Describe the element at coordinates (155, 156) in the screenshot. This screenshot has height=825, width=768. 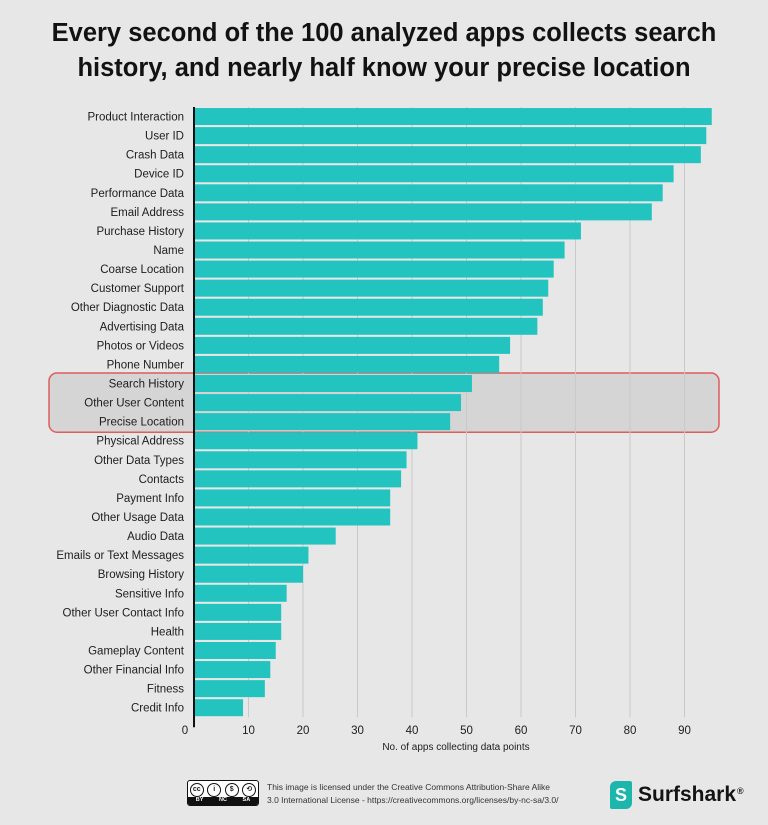
I see `category-label: Crash Data` at that location.